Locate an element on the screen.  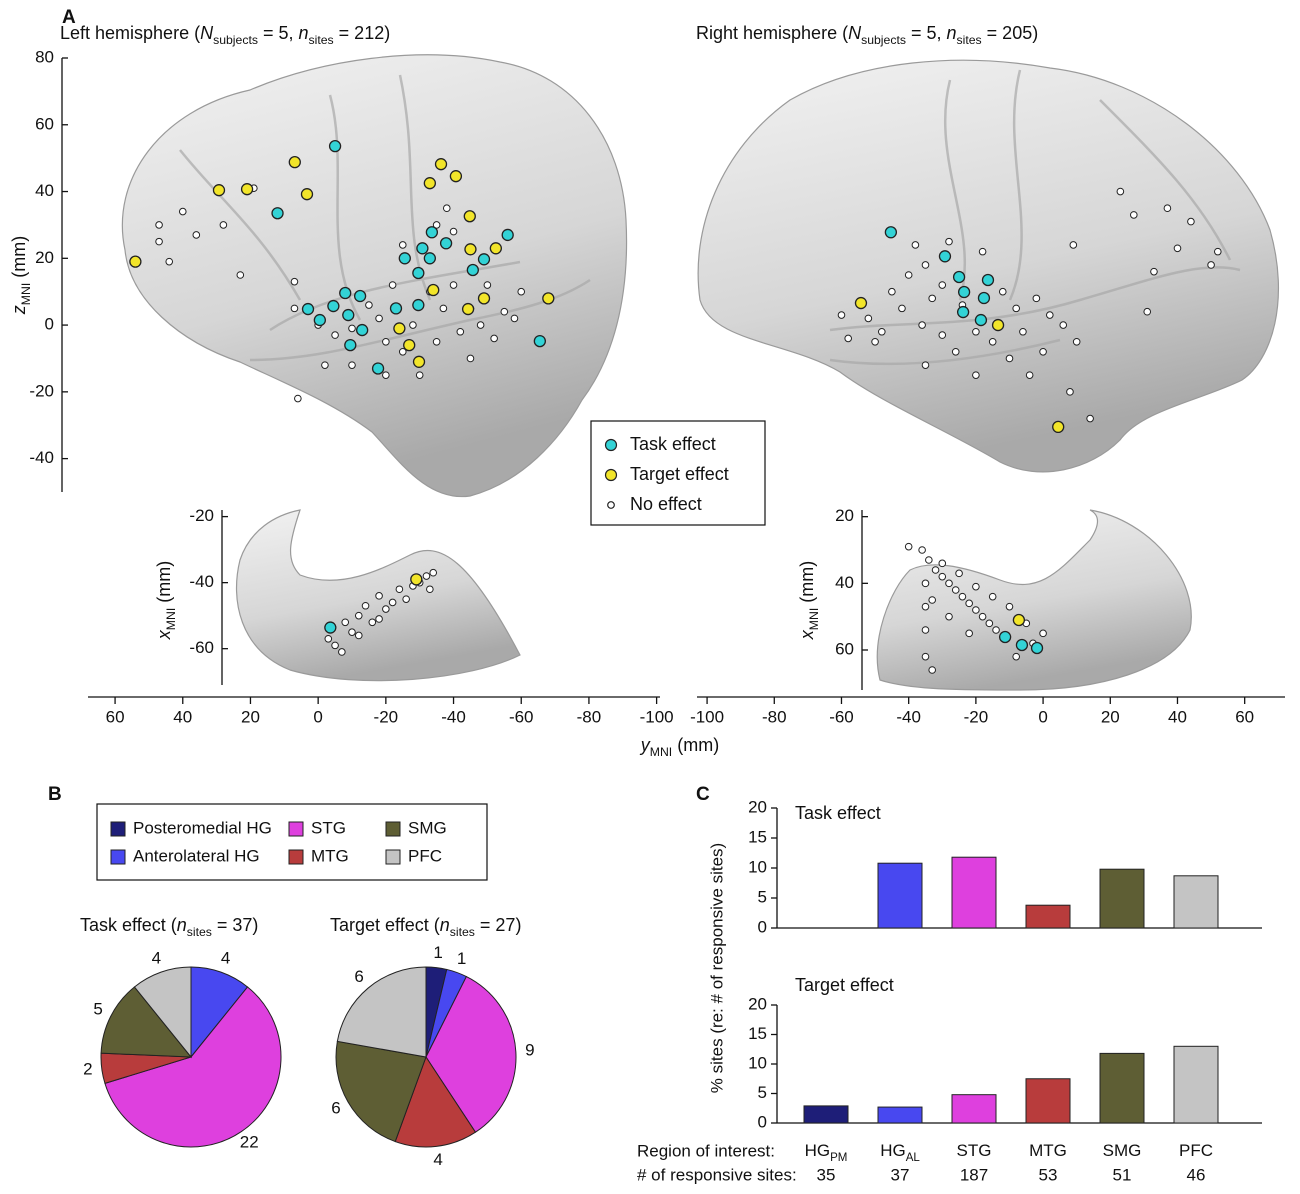
region-legend-box is located at coordinates (292, 842).